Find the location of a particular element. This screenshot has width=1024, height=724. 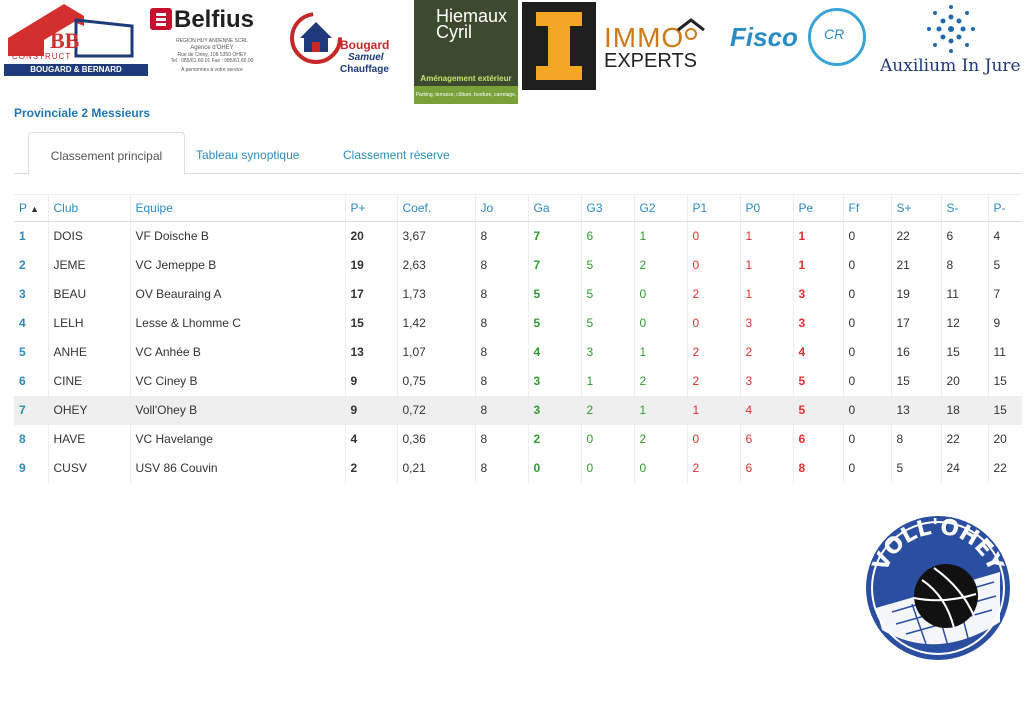

cell-sets-won: 17 is located at coordinates (915, 323).